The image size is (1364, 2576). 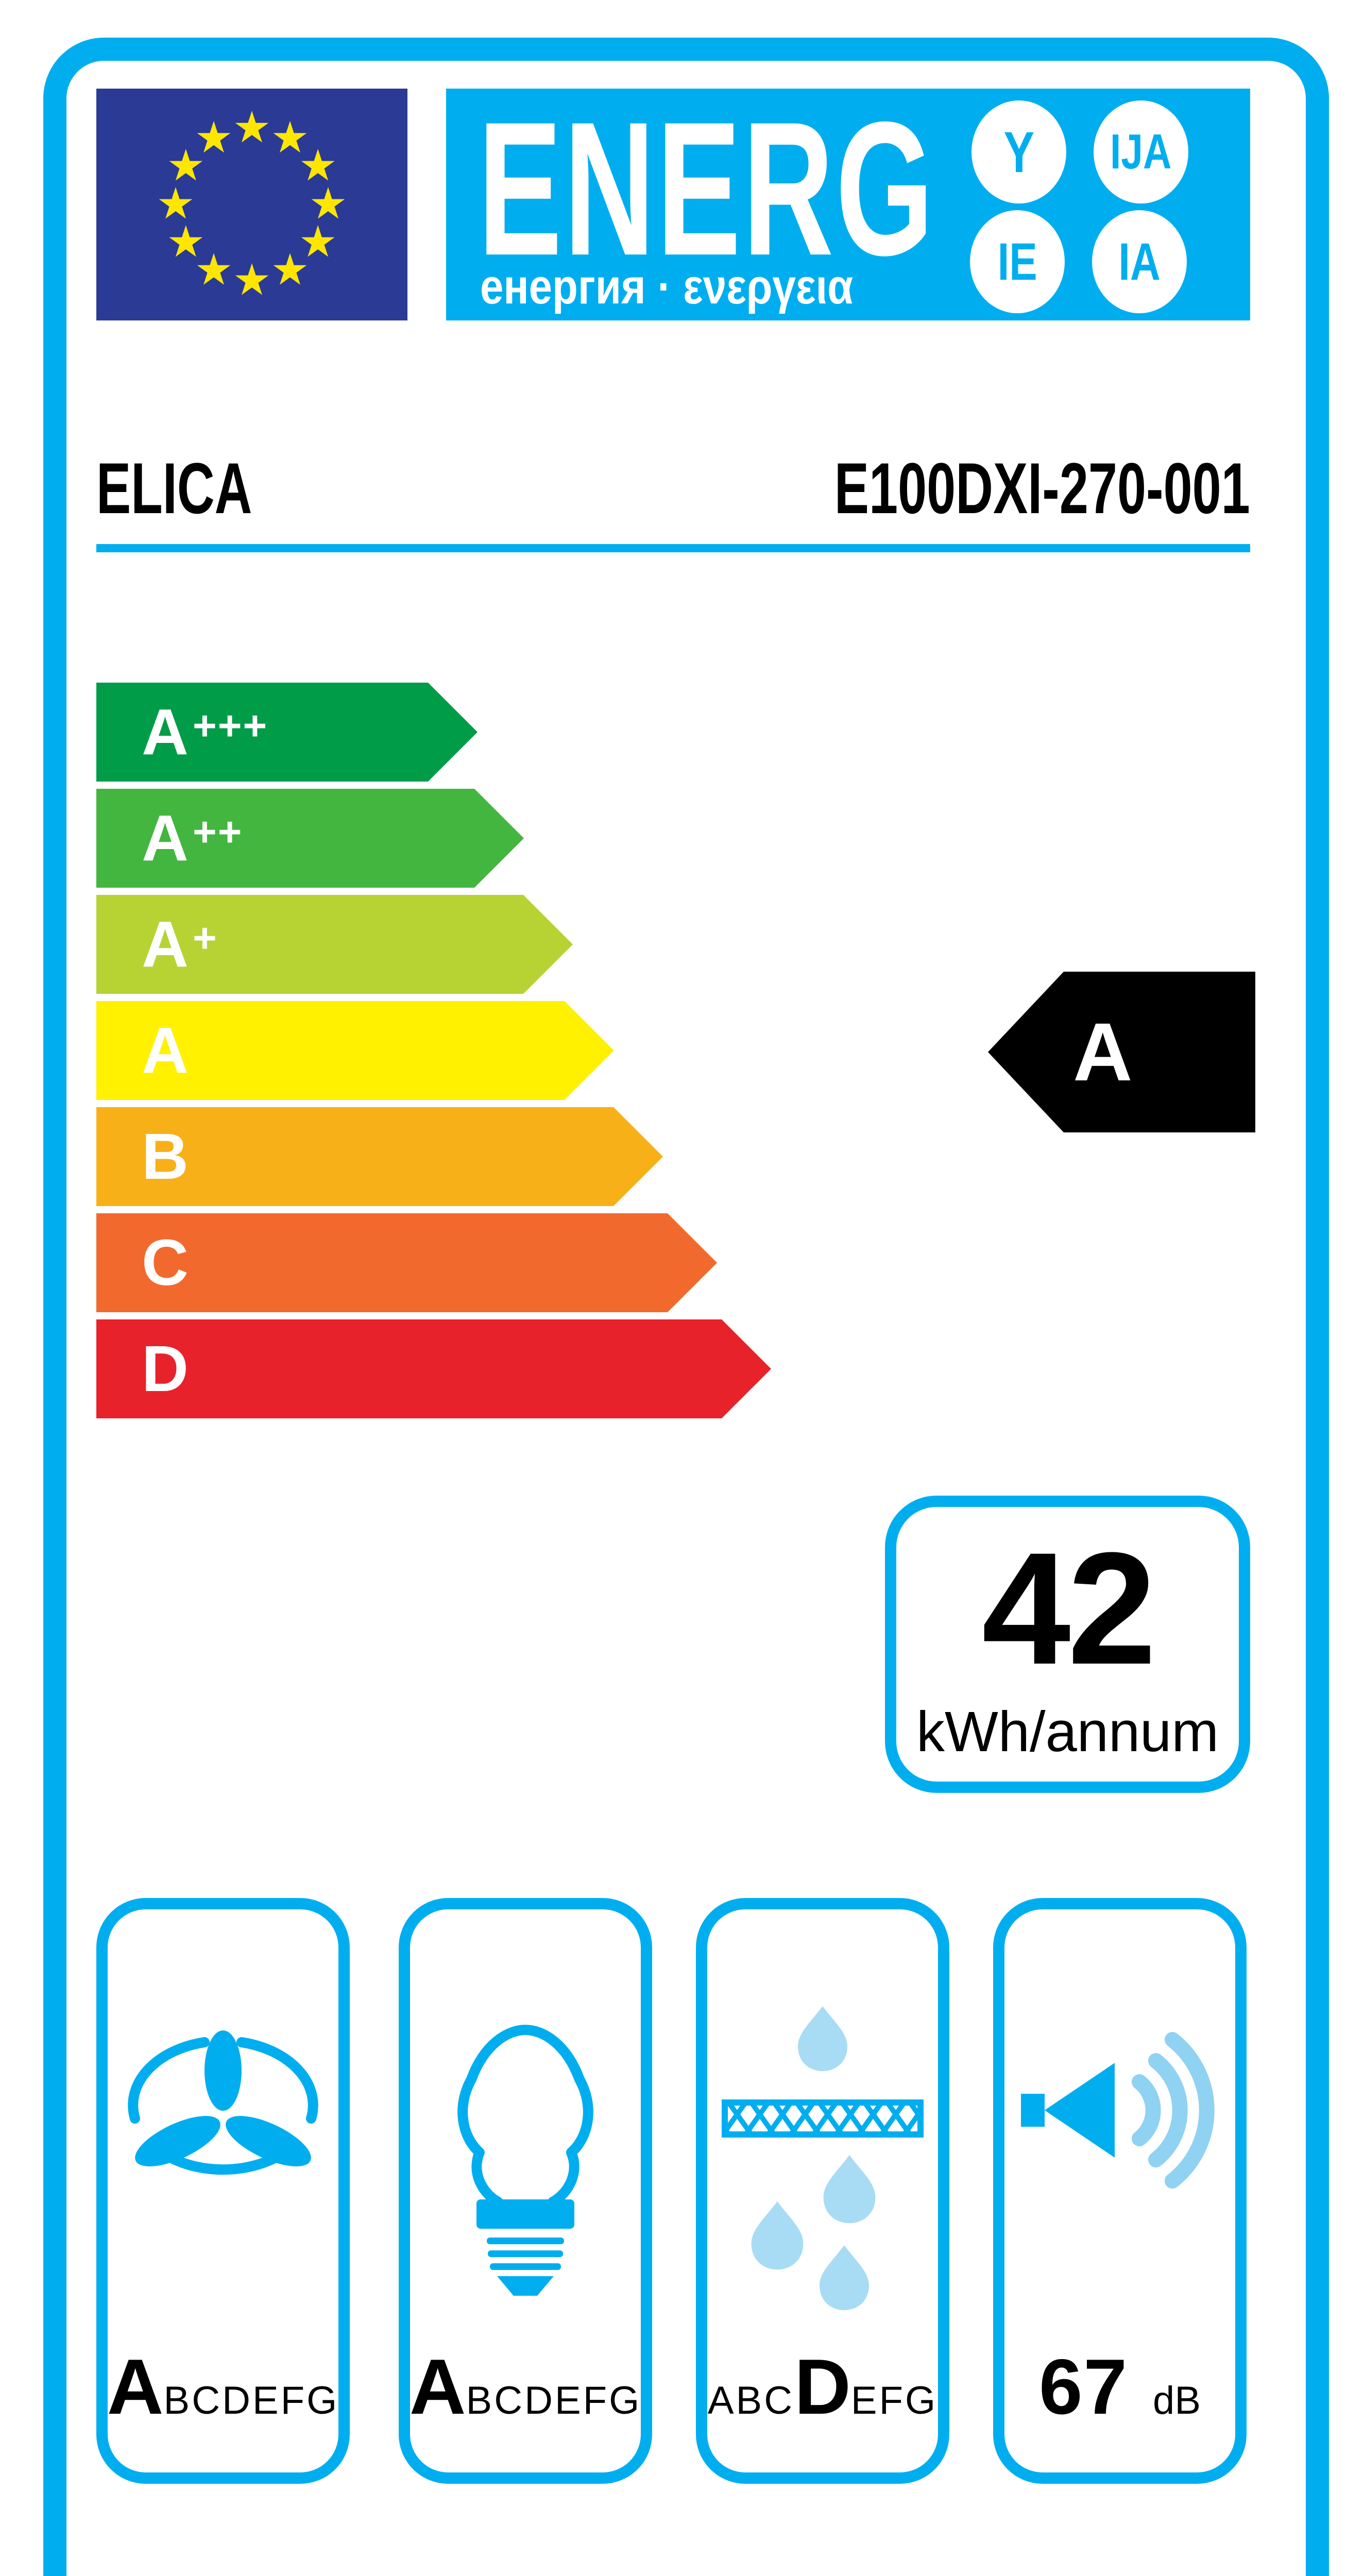 I want to click on grease-filtering-grade: ABC D EFG, so click(x=821, y=2387).